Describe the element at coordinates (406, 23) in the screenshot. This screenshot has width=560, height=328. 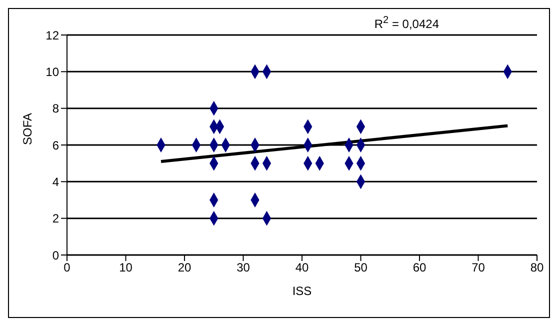
I see `text: R$^{2}$ = 0,0424` at that location.